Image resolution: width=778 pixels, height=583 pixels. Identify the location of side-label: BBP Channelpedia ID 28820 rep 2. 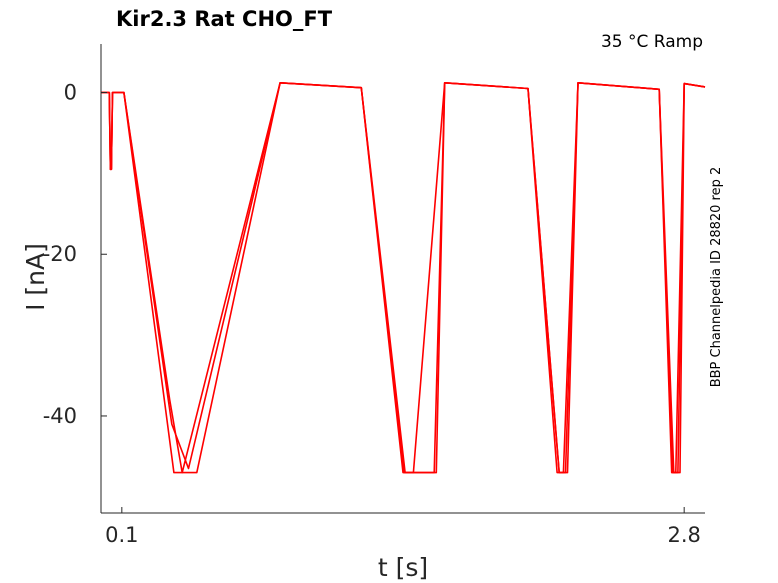
(716, 277).